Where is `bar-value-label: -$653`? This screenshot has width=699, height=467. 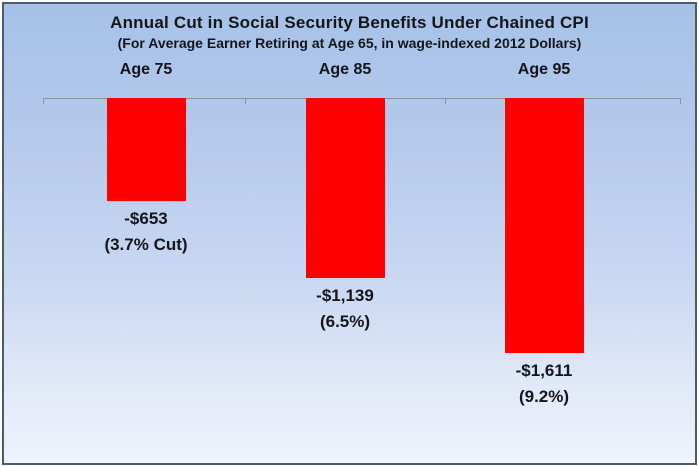
bar-value-label: -$653 is located at coordinates (146, 218).